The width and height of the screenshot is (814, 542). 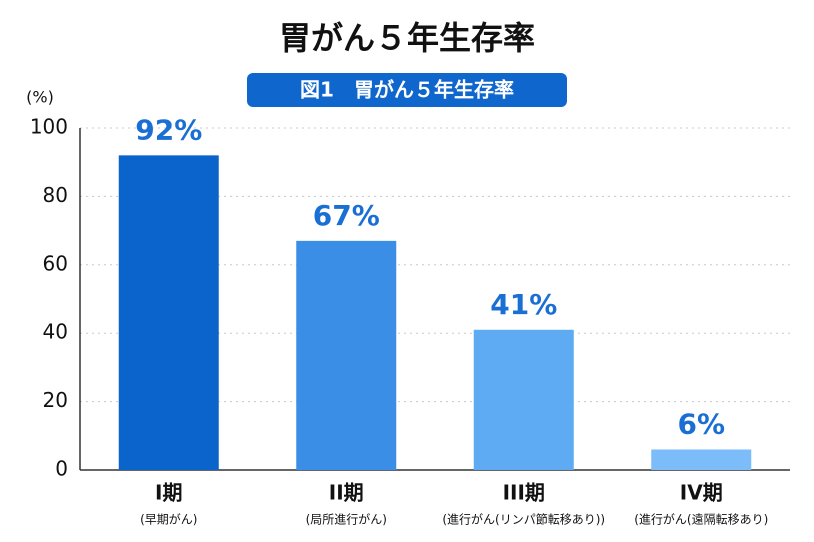 I want to click on x-tick-note: (進行がん(リンパ節転移あり)), so click(x=523, y=519).